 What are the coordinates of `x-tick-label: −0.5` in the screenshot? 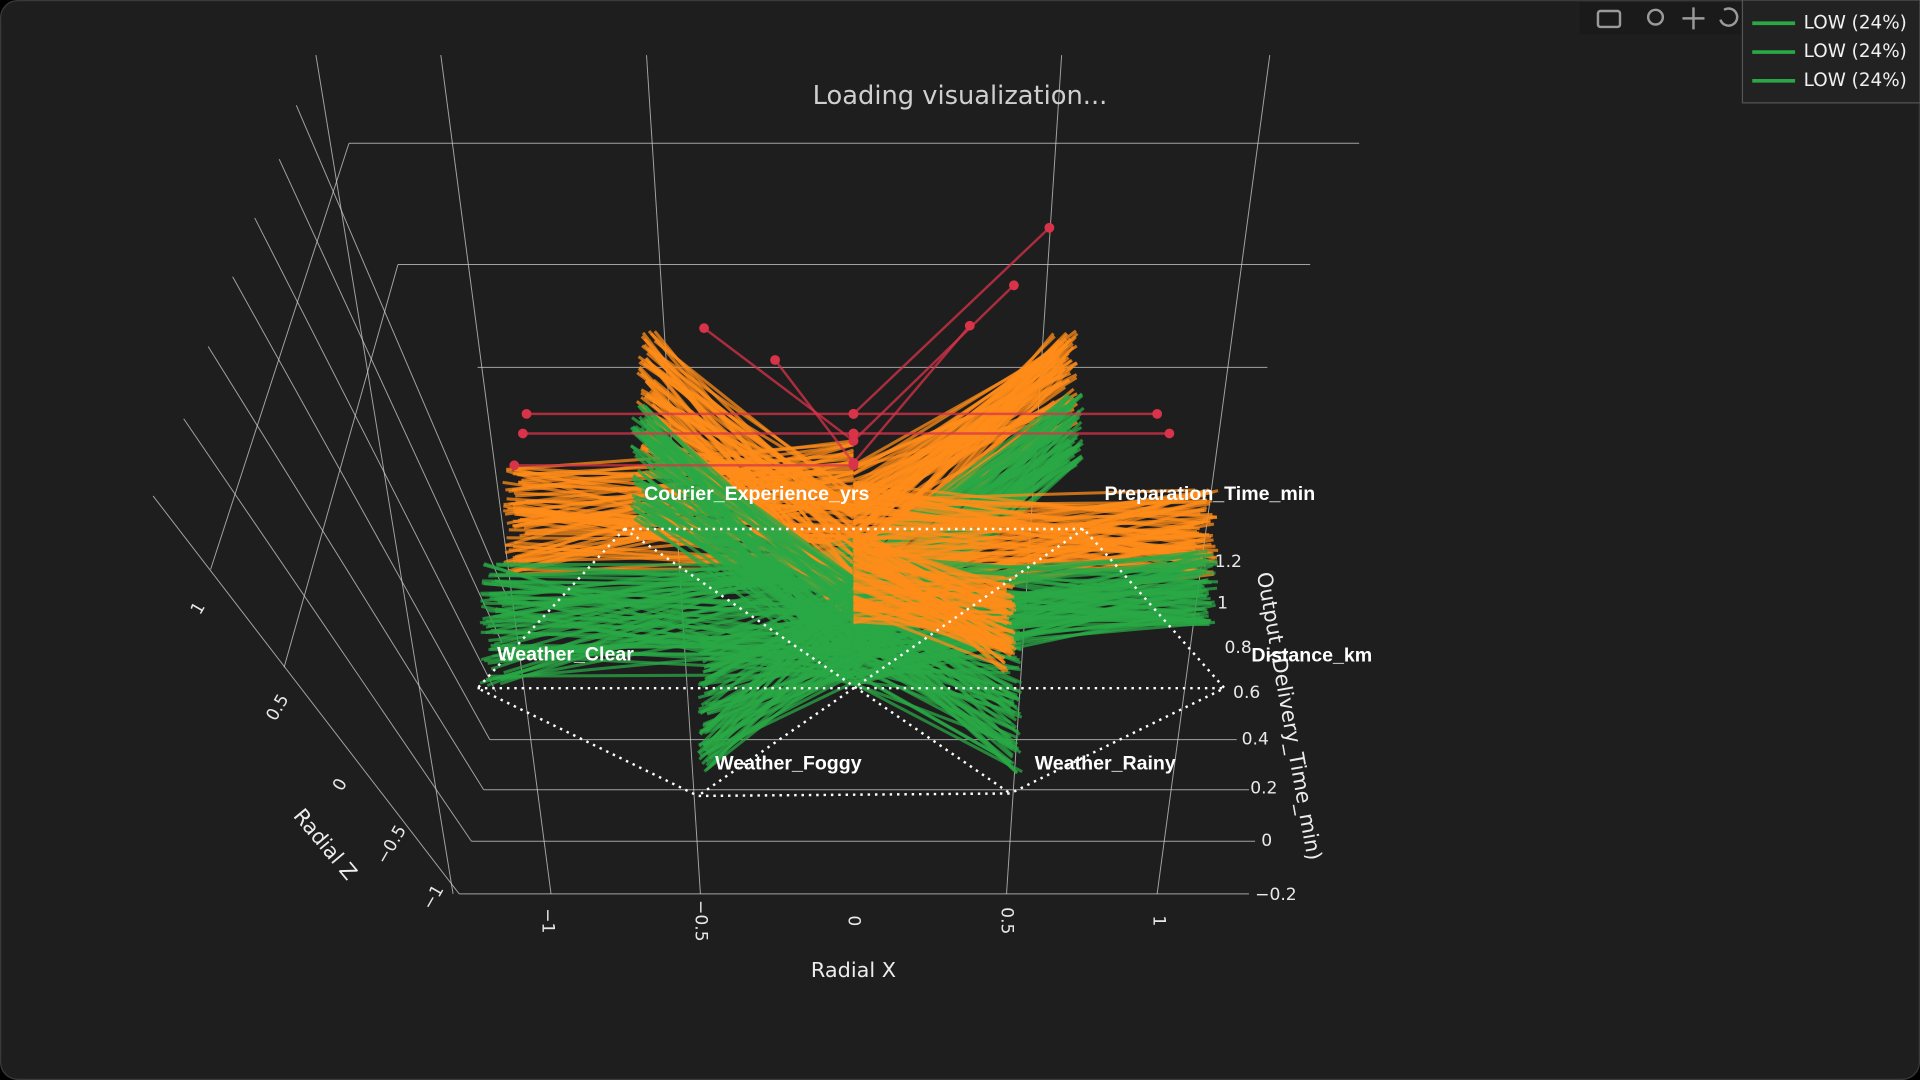 It's located at (700, 921).